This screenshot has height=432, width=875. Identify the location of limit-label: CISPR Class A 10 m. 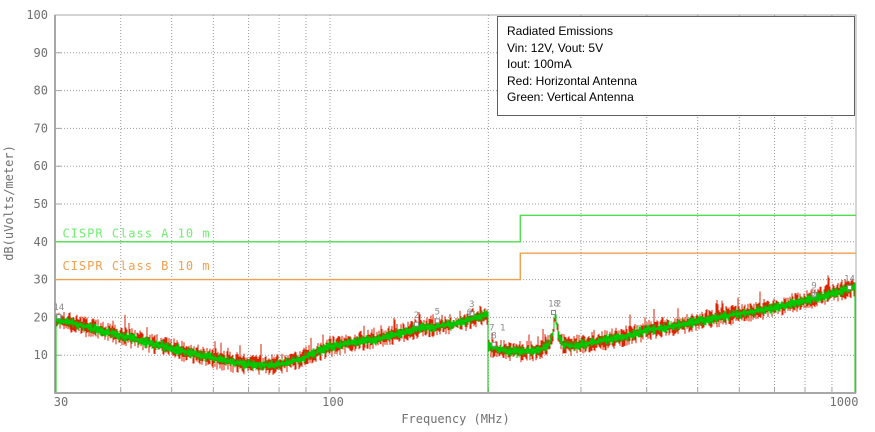
(136, 233).